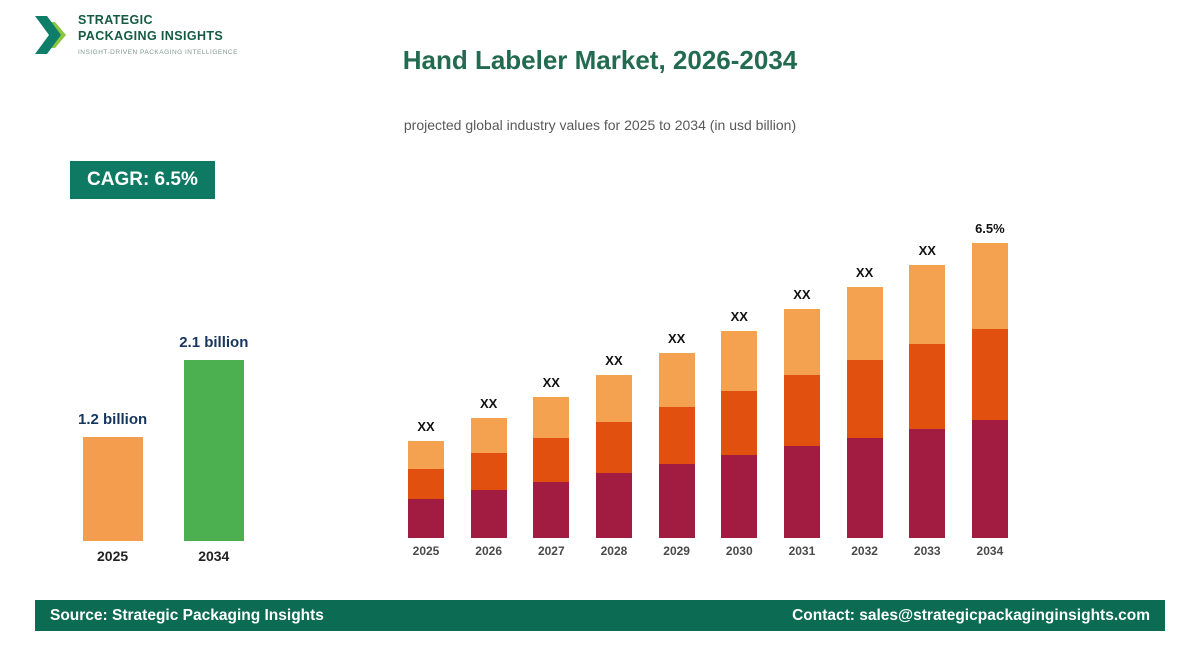 This screenshot has height=650, width=1200. I want to click on bar-value-label: 6.5%, so click(990, 228).